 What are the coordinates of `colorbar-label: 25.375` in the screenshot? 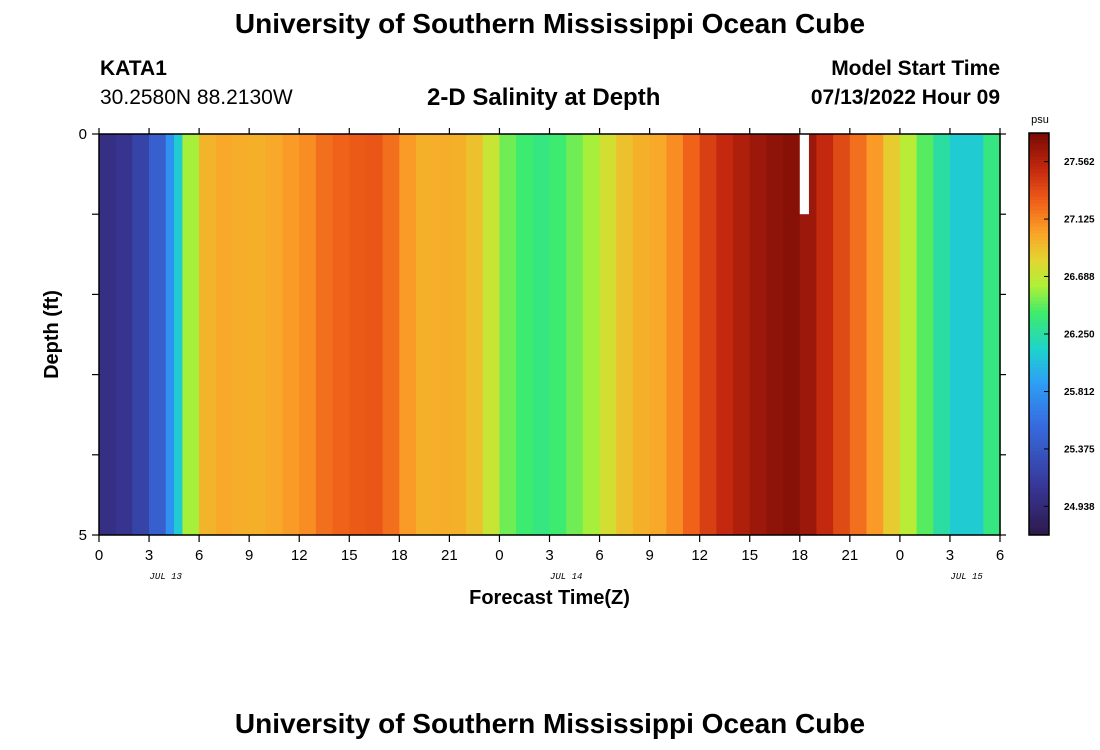 It's located at (1079, 449).